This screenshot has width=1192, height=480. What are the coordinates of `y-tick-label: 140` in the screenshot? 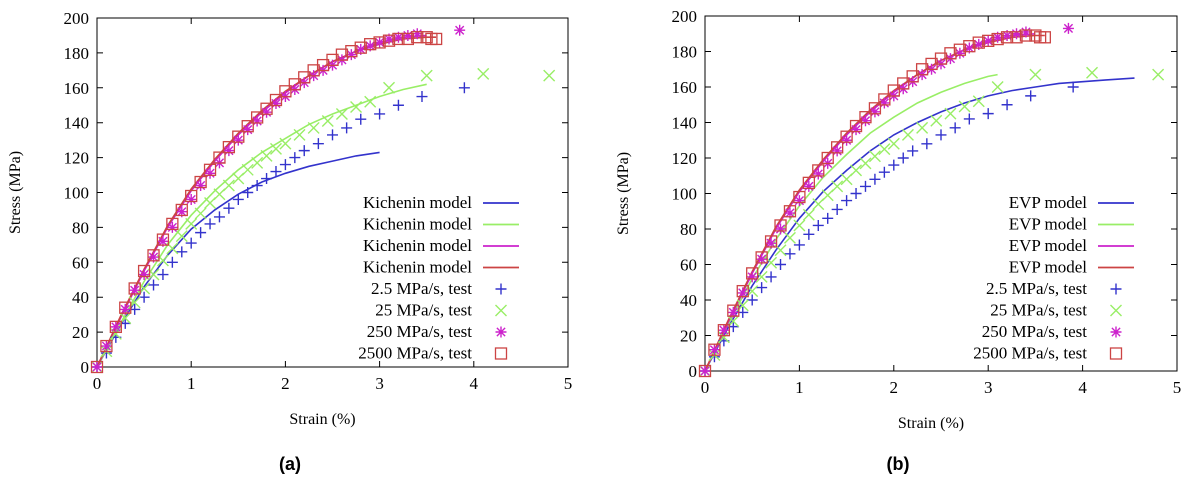 It's located at (77, 123).